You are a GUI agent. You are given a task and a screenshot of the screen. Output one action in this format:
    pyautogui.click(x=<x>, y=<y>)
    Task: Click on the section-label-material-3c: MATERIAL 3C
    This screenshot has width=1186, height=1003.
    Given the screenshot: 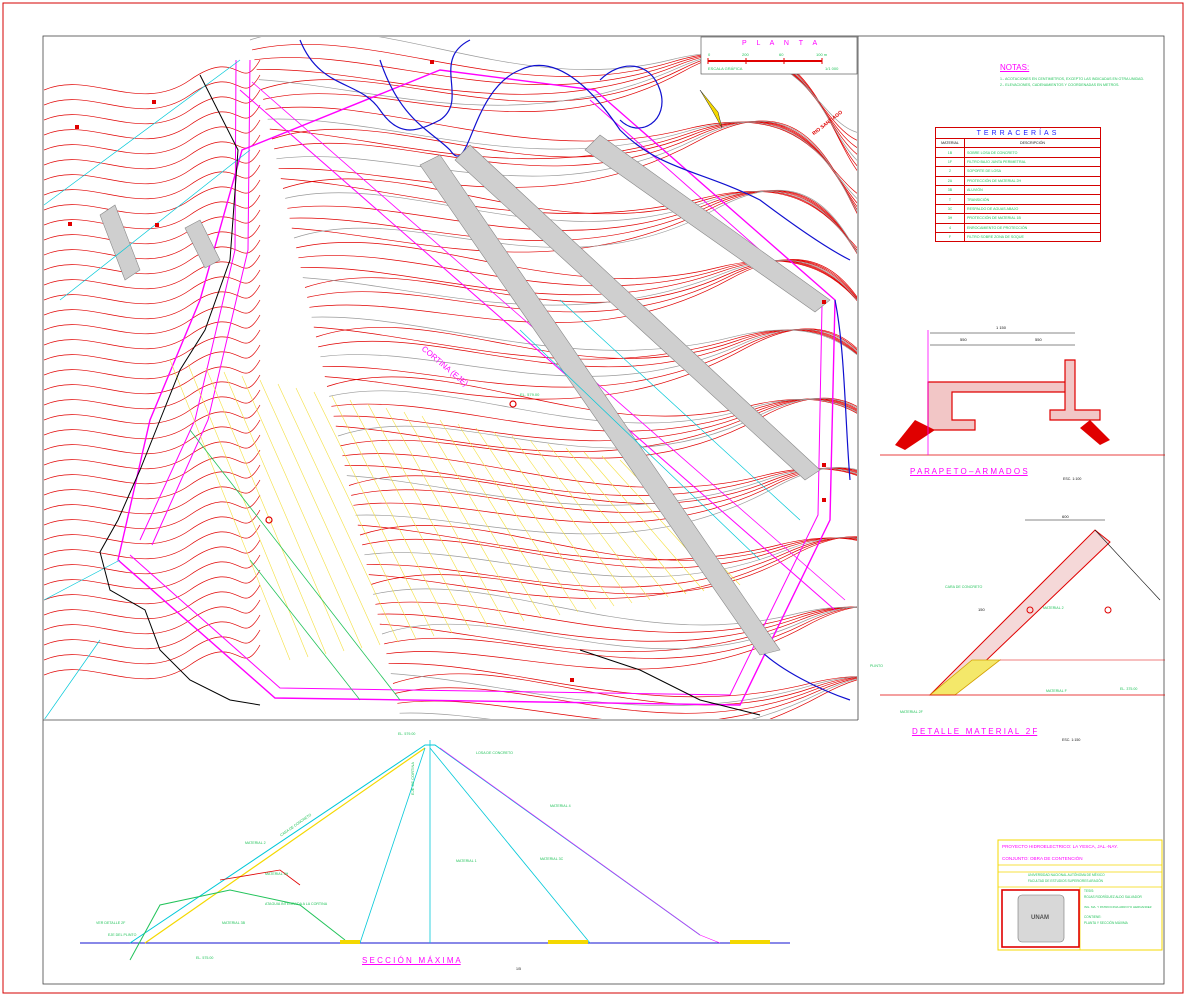 What is the action you would take?
    pyautogui.click(x=552, y=859)
    